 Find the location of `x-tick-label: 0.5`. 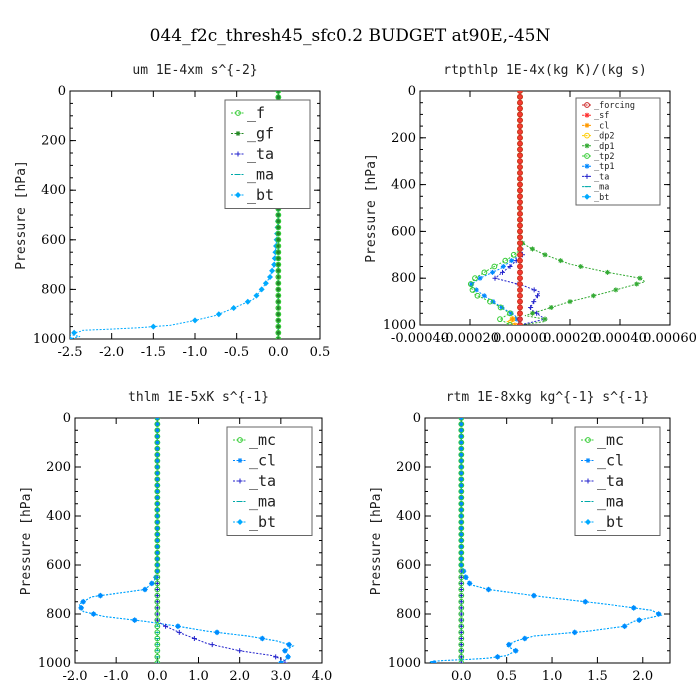

x-tick-label: 0.5 is located at coordinates (506, 676).